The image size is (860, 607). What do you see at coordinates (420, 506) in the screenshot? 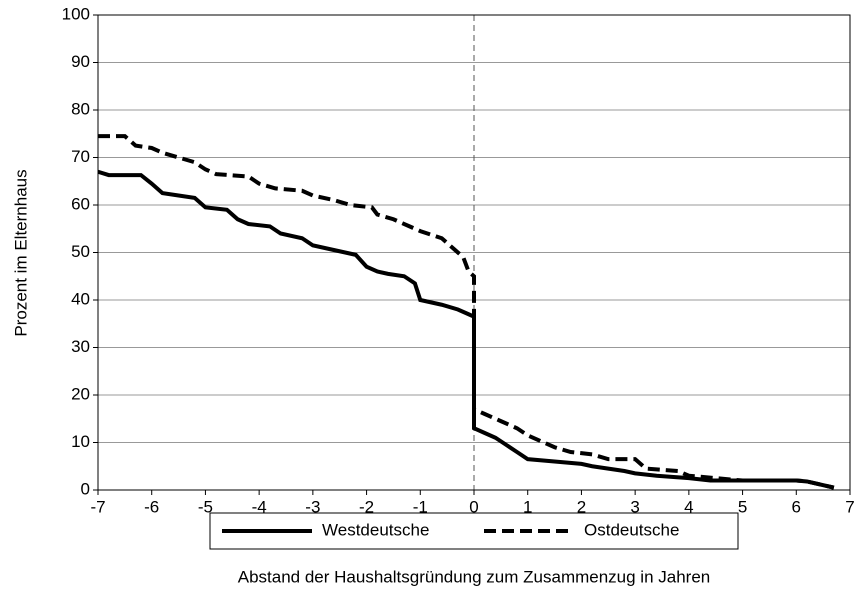
I see `x-tick-label: -1` at bounding box center [420, 506].